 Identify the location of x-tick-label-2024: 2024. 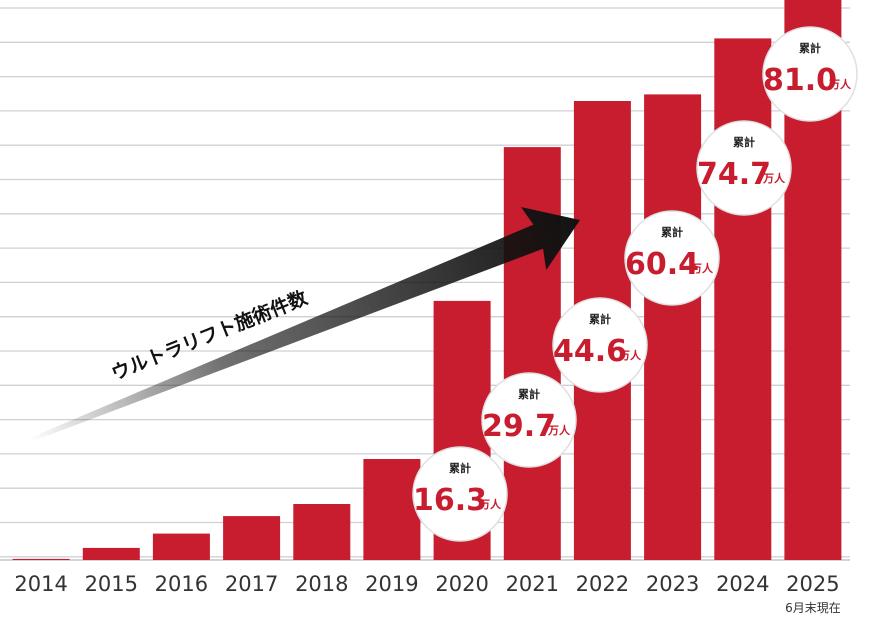
(742, 584).